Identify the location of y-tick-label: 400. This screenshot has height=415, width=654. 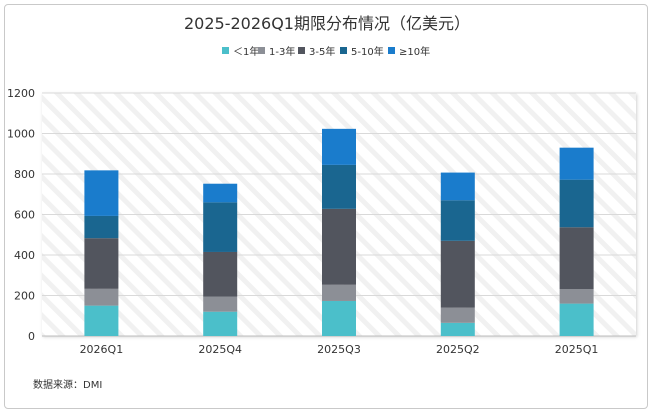
(24, 255).